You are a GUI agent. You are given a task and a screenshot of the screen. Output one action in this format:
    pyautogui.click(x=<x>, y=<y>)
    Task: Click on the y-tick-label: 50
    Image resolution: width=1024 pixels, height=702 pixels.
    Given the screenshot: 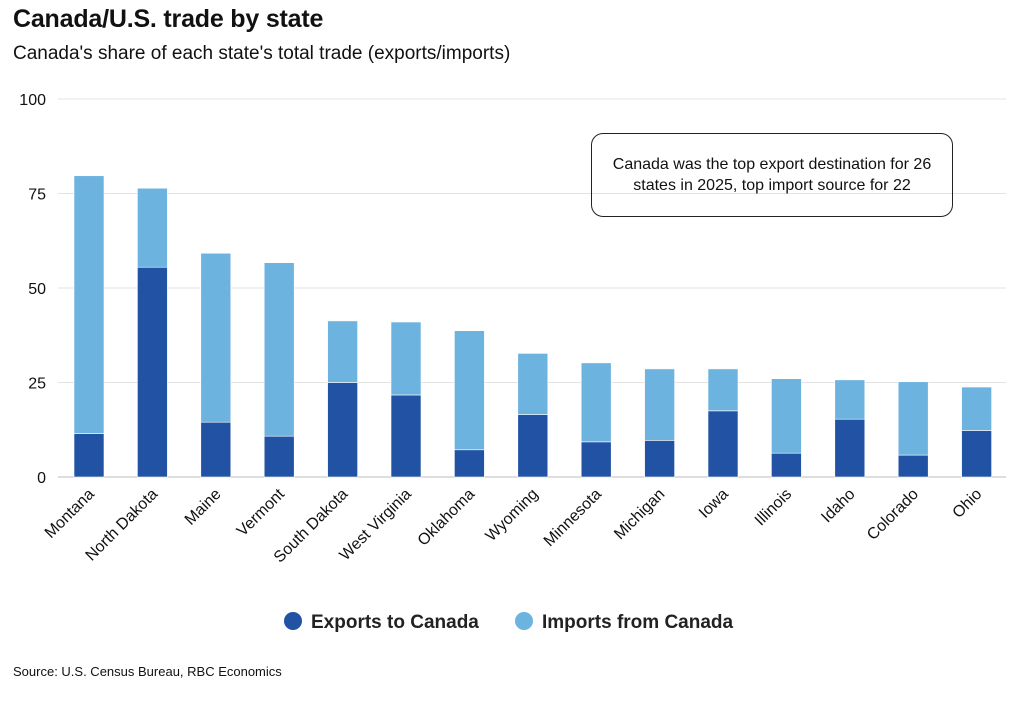 What is the action you would take?
    pyautogui.click(x=37, y=289)
    